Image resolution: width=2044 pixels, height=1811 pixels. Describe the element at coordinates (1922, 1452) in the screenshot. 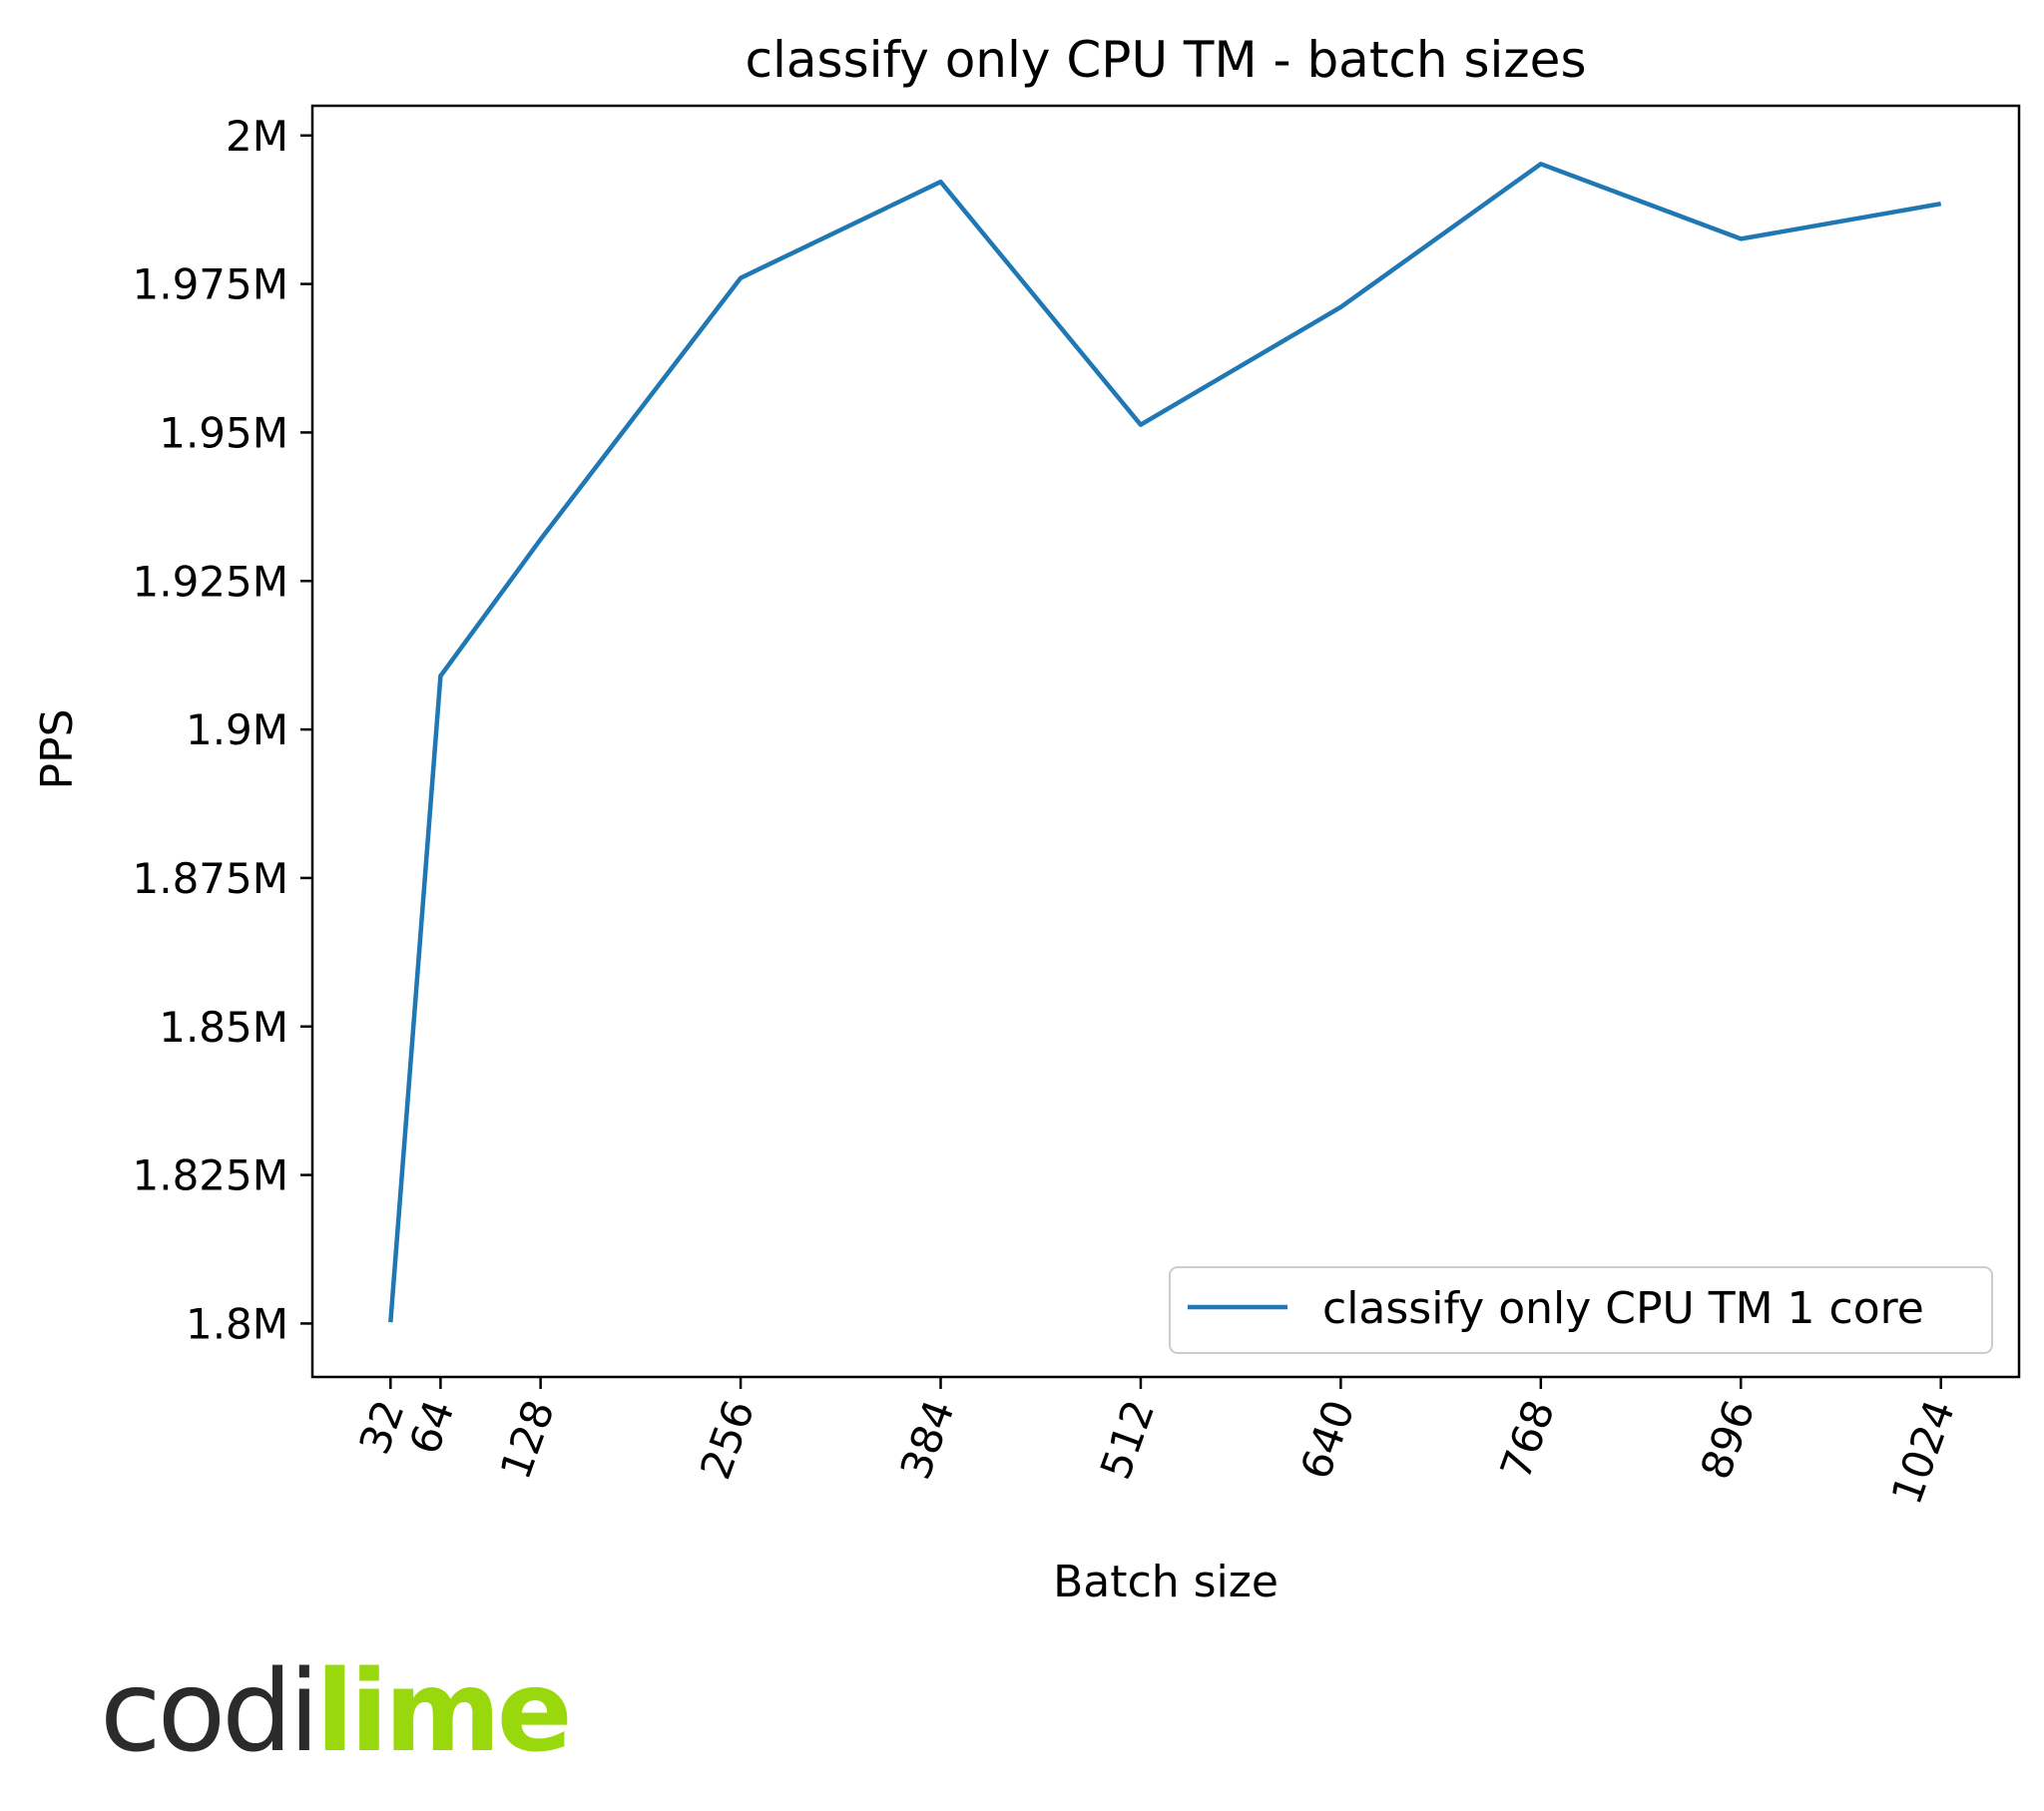

I see `x-tick-label: 1024` at that location.